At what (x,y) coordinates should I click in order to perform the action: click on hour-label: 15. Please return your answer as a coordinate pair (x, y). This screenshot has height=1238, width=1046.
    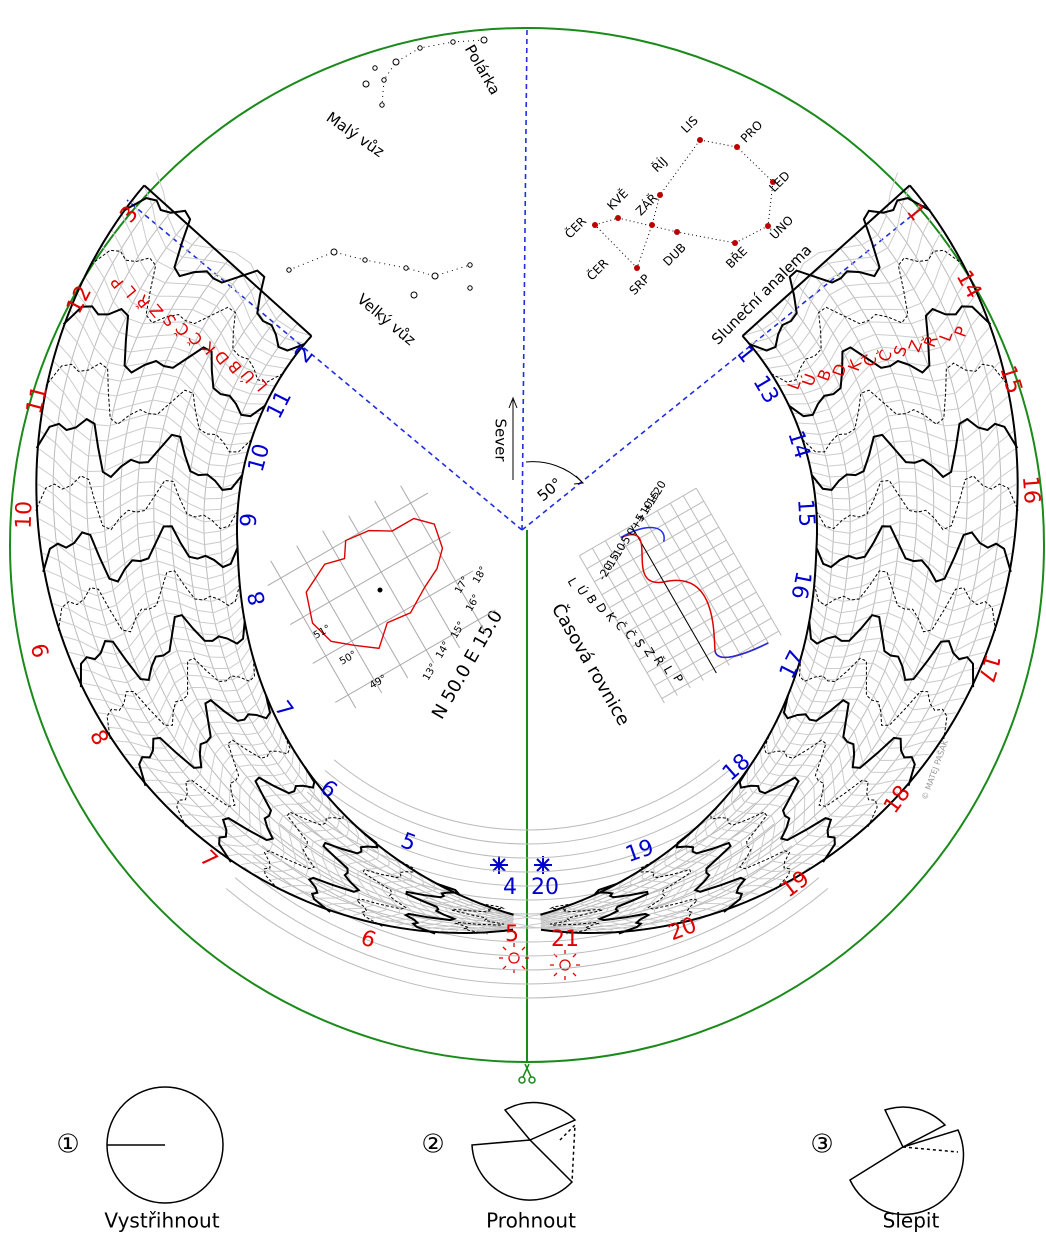
    Looking at the image, I should click on (805, 512).